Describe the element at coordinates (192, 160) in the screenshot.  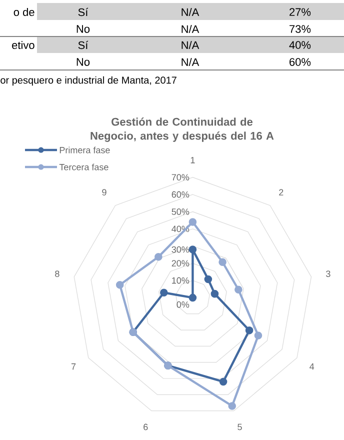
I see `spoke-label: 1` at that location.